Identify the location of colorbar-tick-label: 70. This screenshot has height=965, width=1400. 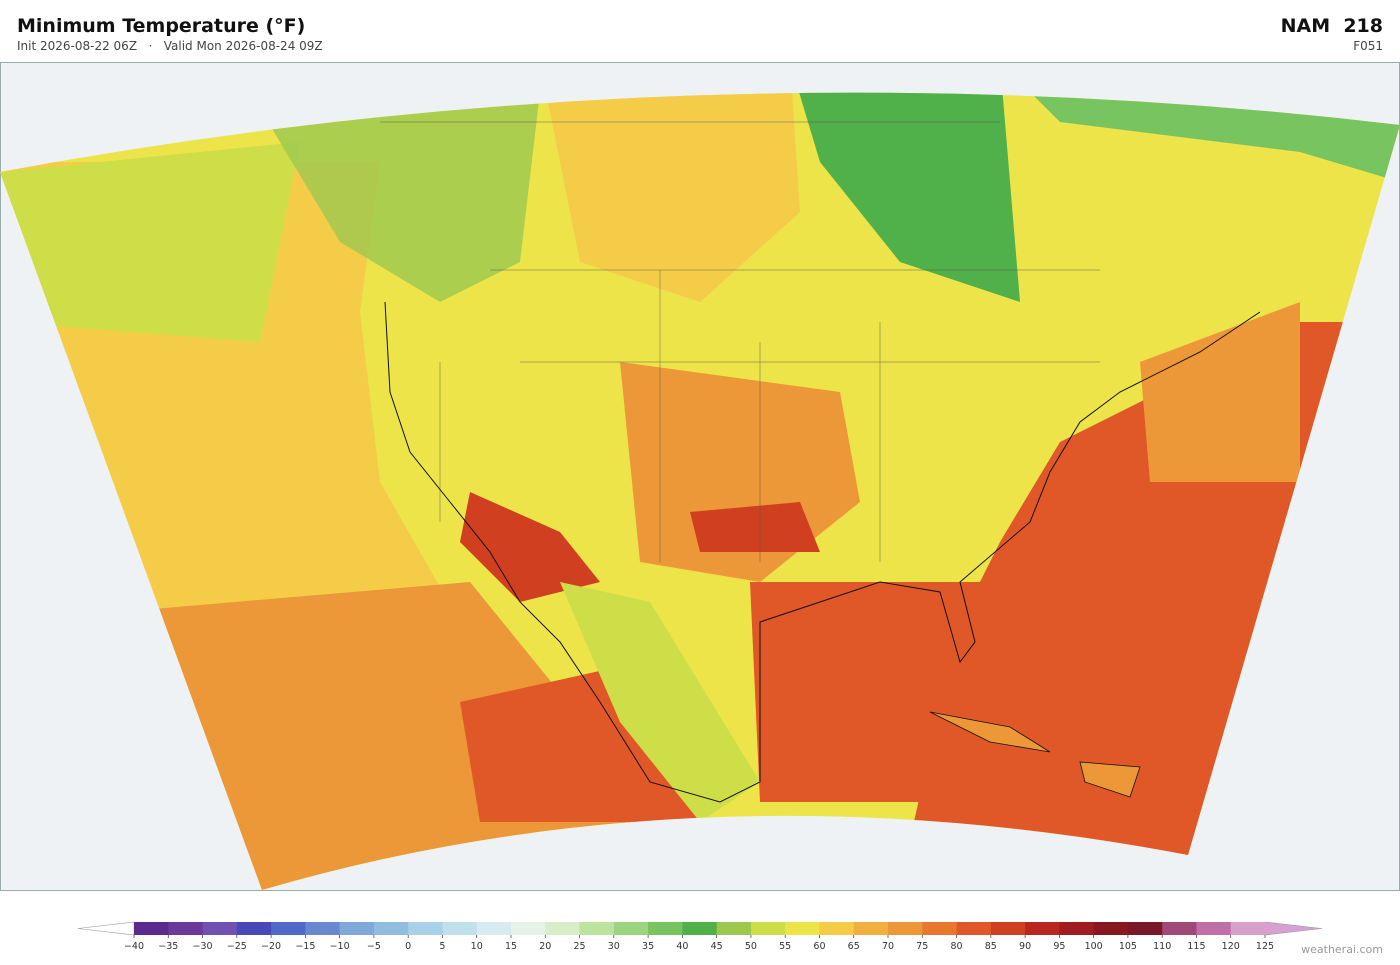
(888, 946).